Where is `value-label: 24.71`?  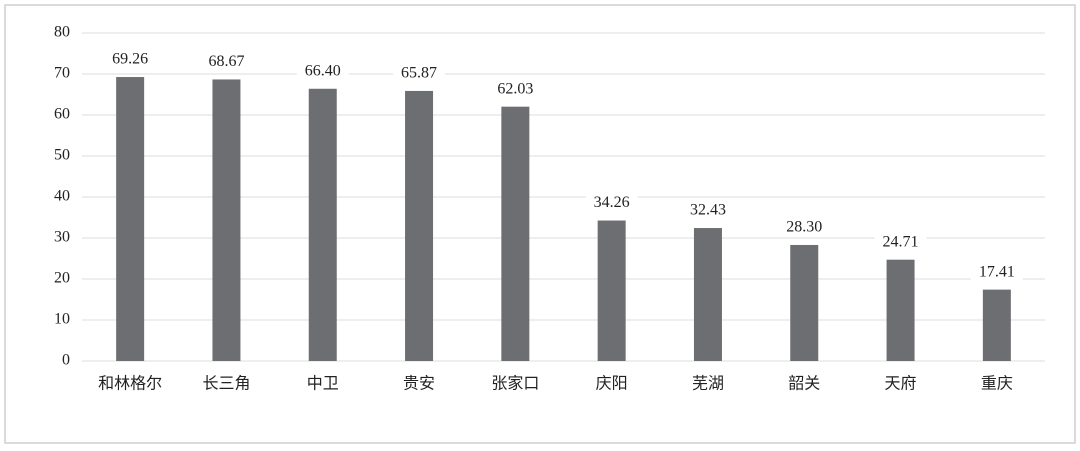
value-label: 24.71 is located at coordinates (901, 241).